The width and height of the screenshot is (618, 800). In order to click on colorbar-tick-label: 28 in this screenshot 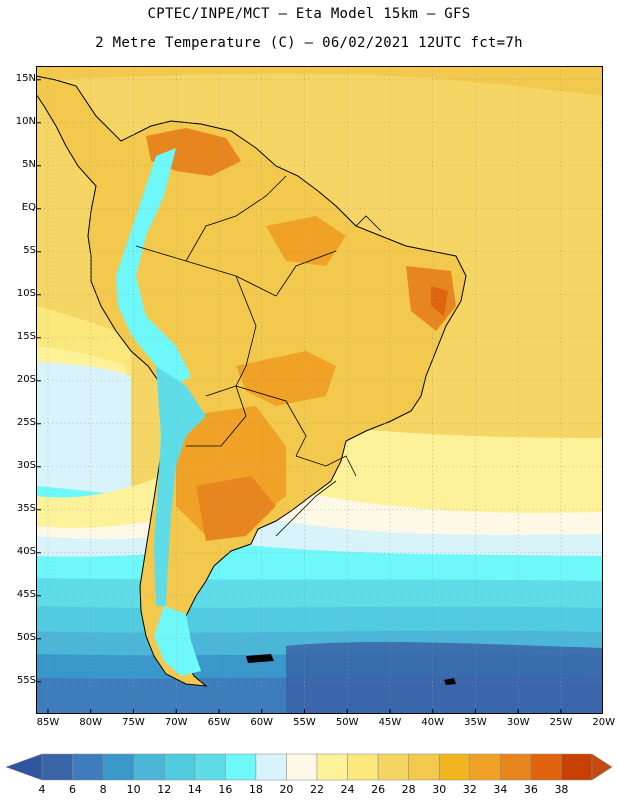, I will do `click(408, 789)`.